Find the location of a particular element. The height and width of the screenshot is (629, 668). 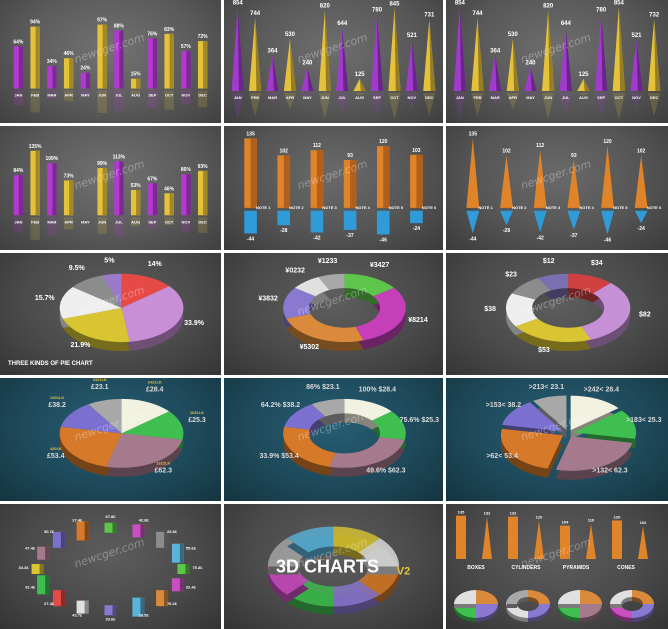

slice-label: >242< 28.4 is located at coordinates (602, 389).